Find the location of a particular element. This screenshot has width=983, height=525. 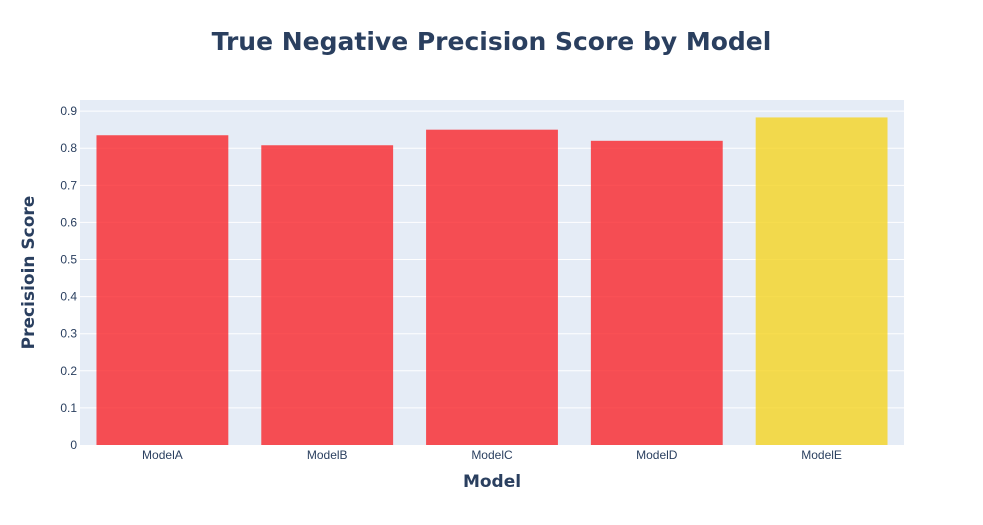

y-tick-label: 0.5 is located at coordinates (68, 260).